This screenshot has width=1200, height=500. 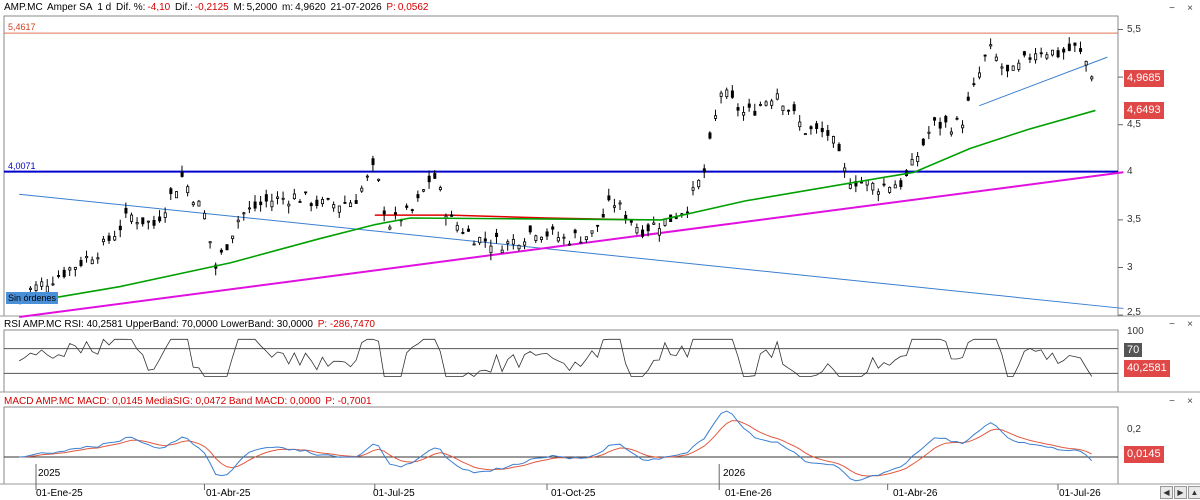 What do you see at coordinates (346, 324) in the screenshot?
I see `rsi-header-p: P: -286,7470` at bounding box center [346, 324].